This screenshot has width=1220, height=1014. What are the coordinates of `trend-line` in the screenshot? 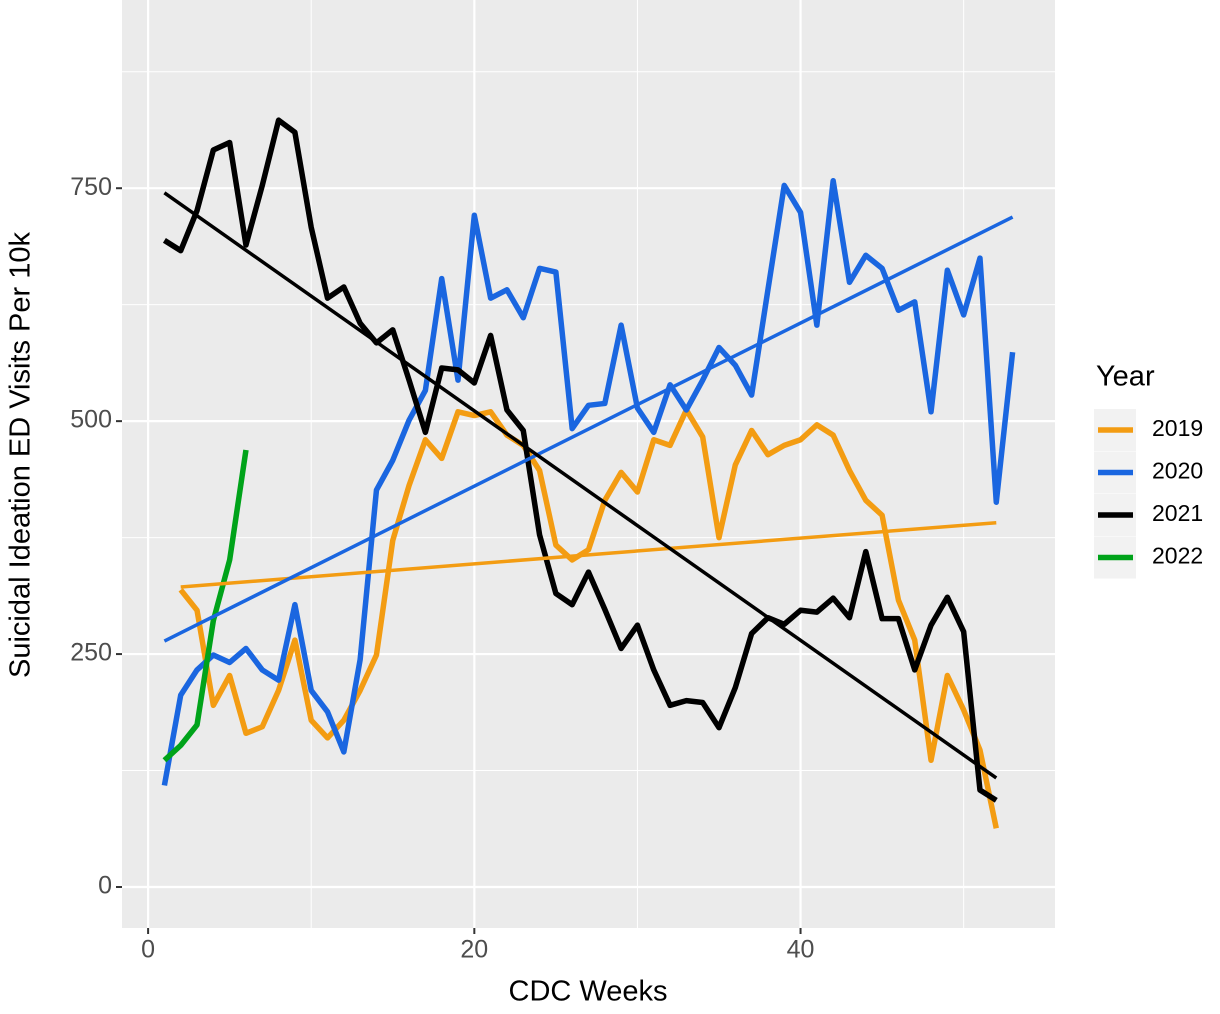 It's located at (588, 554).